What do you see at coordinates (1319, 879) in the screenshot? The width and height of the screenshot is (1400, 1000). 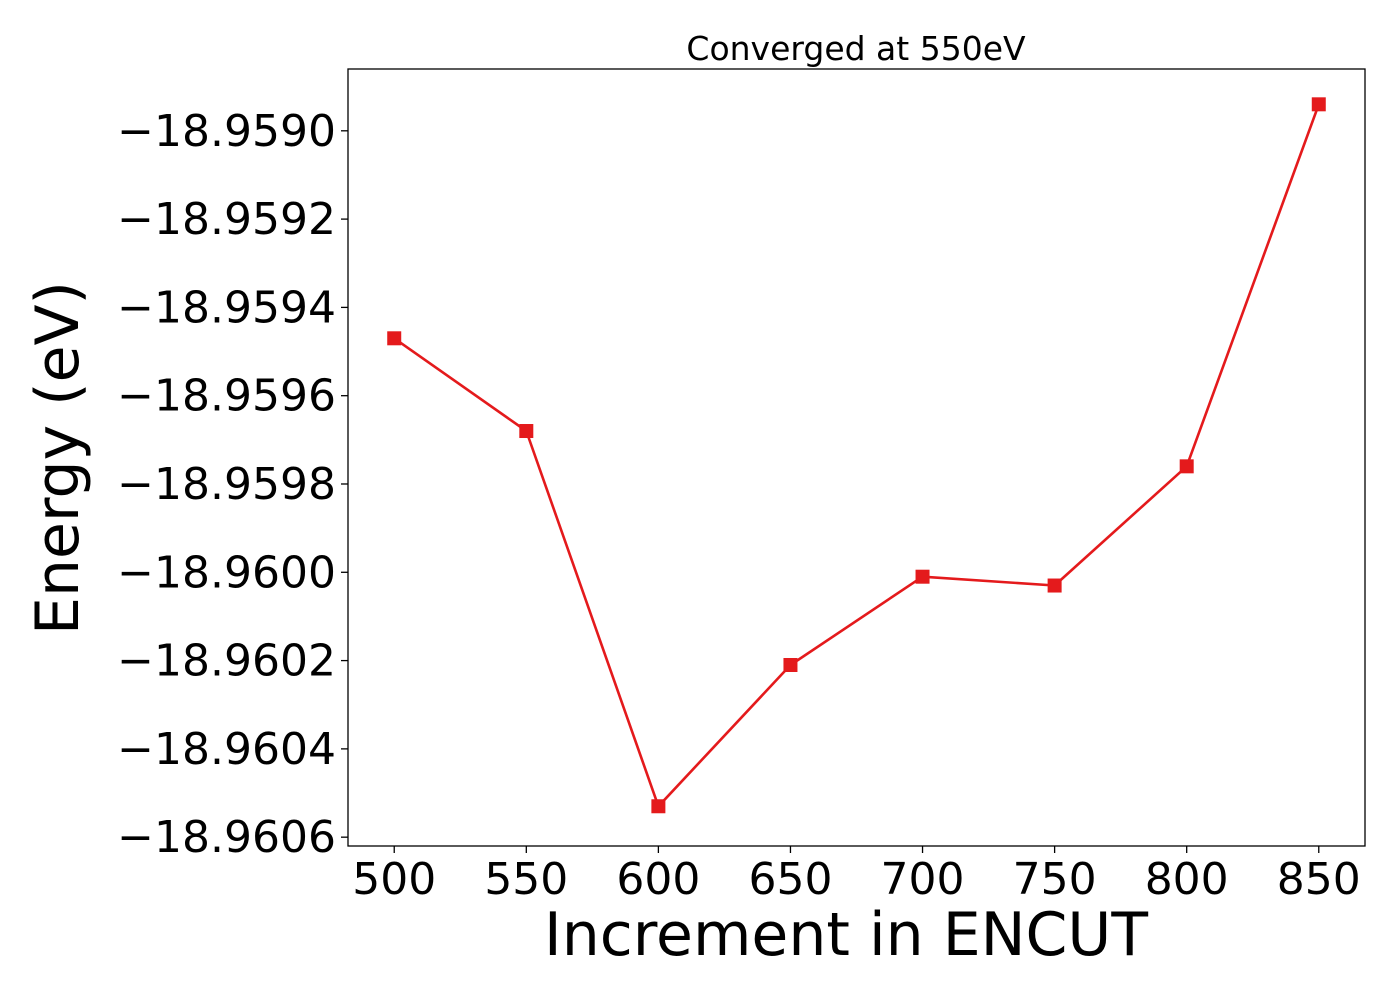 I see `x-tick-label: 850` at bounding box center [1319, 879].